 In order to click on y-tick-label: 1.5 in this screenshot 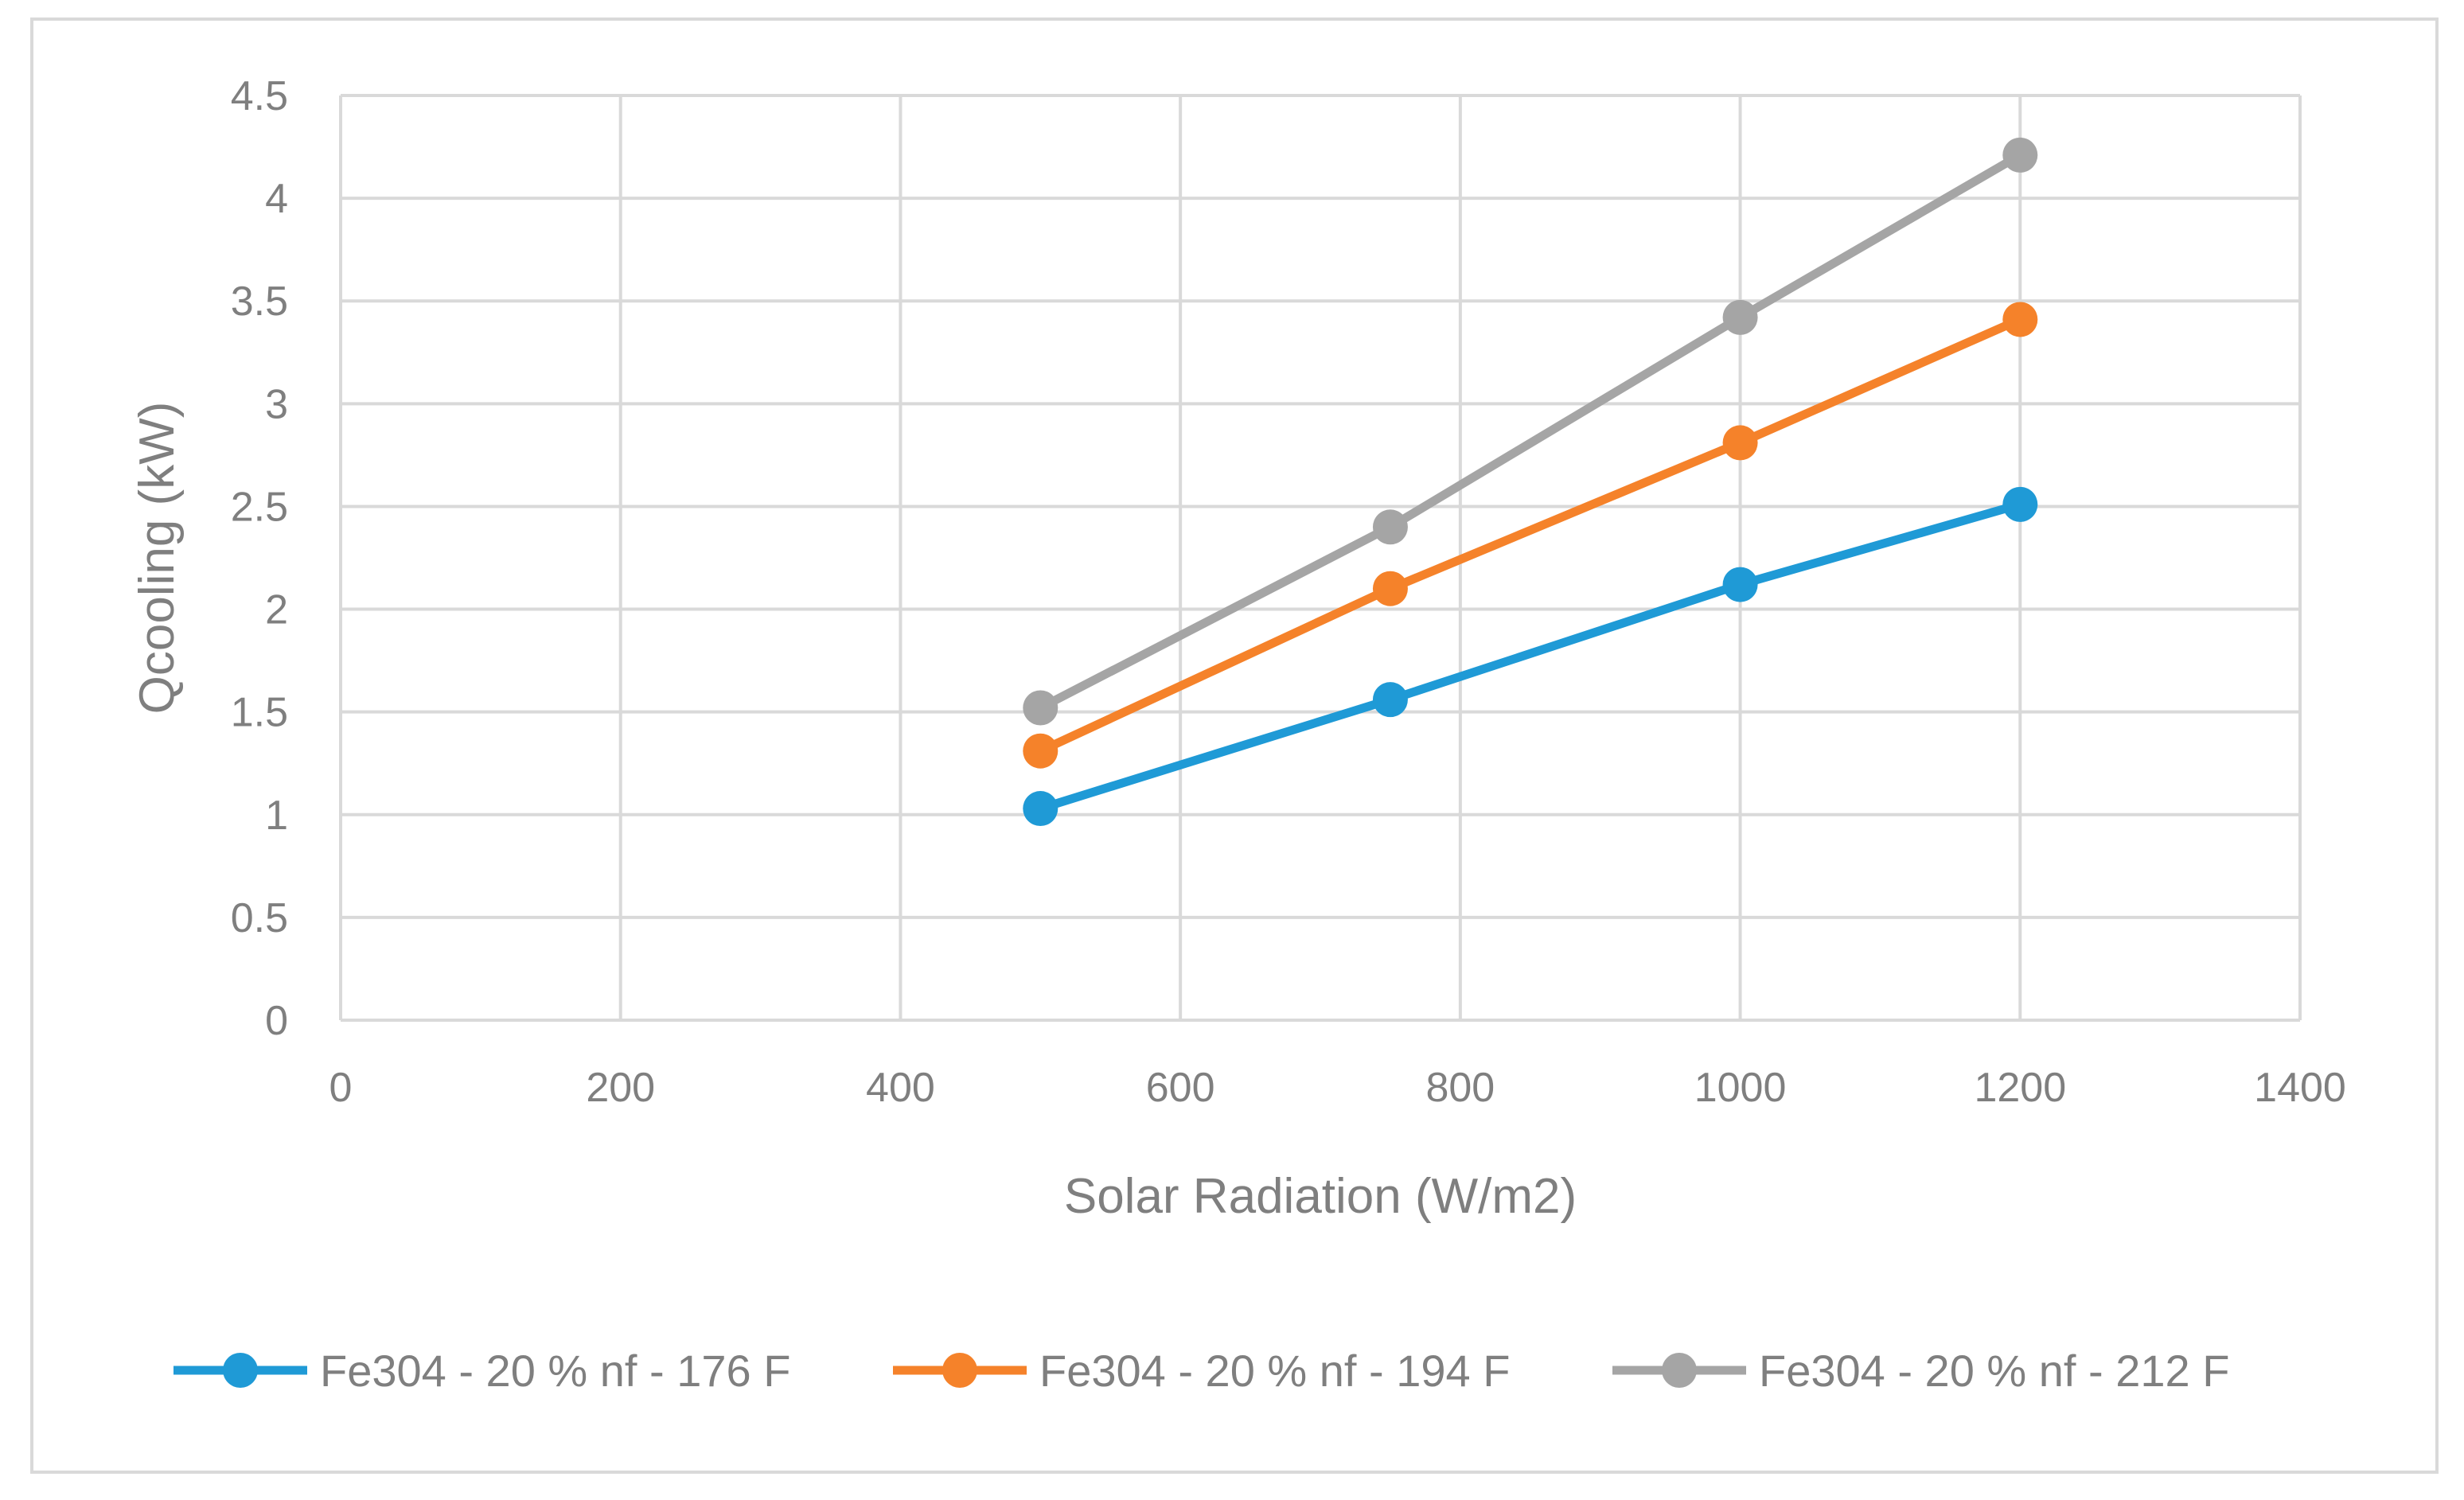, I will do `click(259, 713)`.